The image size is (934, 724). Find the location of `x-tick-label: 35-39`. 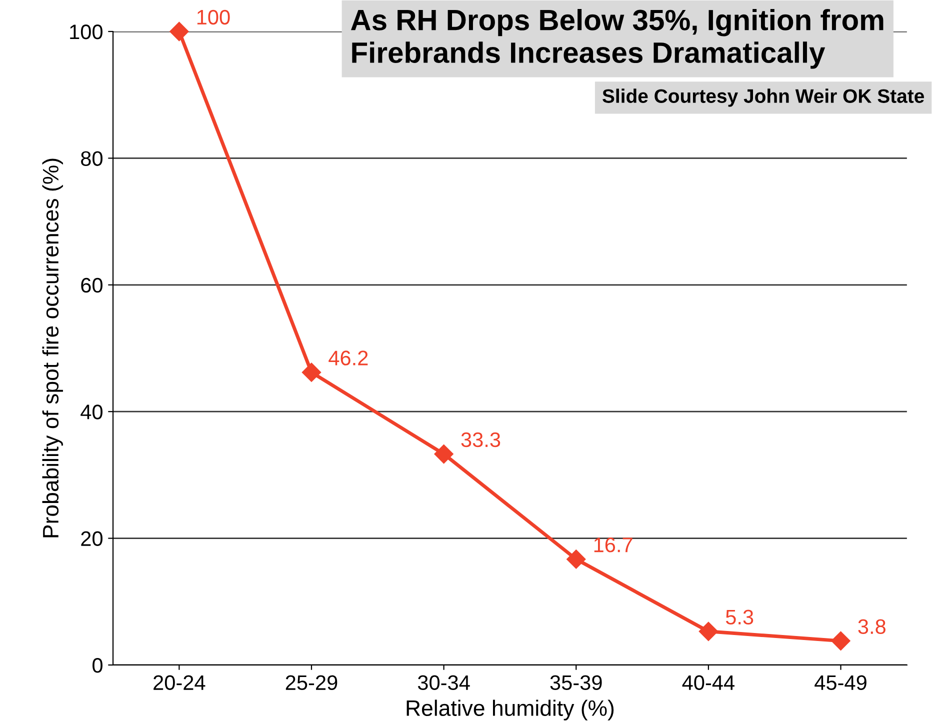

x-tick-label: 35-39 is located at coordinates (576, 682).